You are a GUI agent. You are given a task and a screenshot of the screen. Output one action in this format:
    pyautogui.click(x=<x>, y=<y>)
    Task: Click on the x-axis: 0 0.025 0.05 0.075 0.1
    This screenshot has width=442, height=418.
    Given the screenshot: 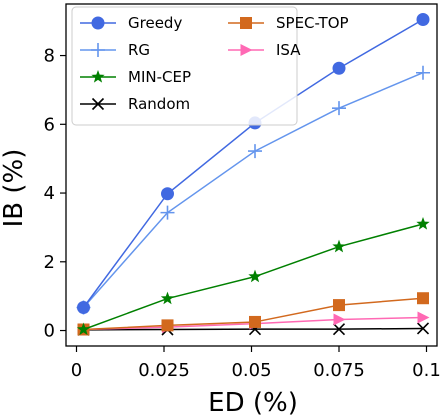 What is the action you would take?
    pyautogui.click(x=256, y=363)
    